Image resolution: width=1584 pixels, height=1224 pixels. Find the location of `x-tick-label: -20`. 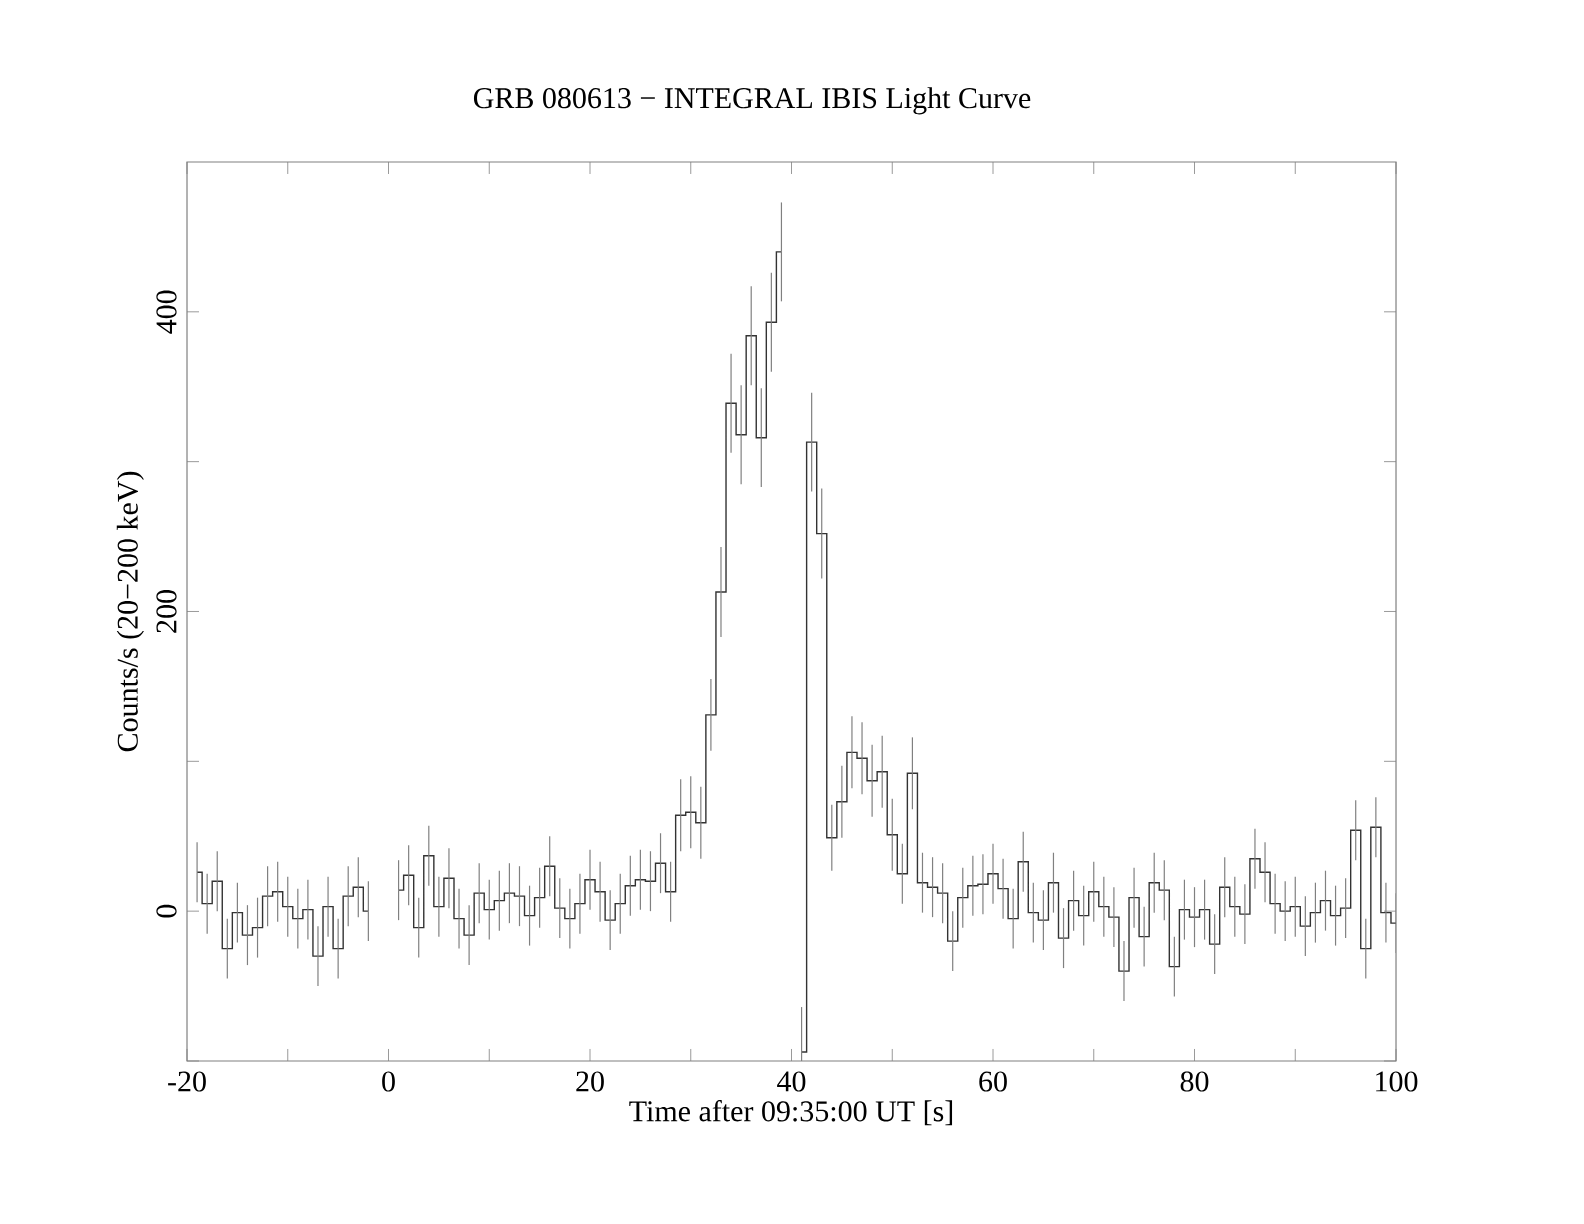

x-tick-label: -20 is located at coordinates (187, 1081).